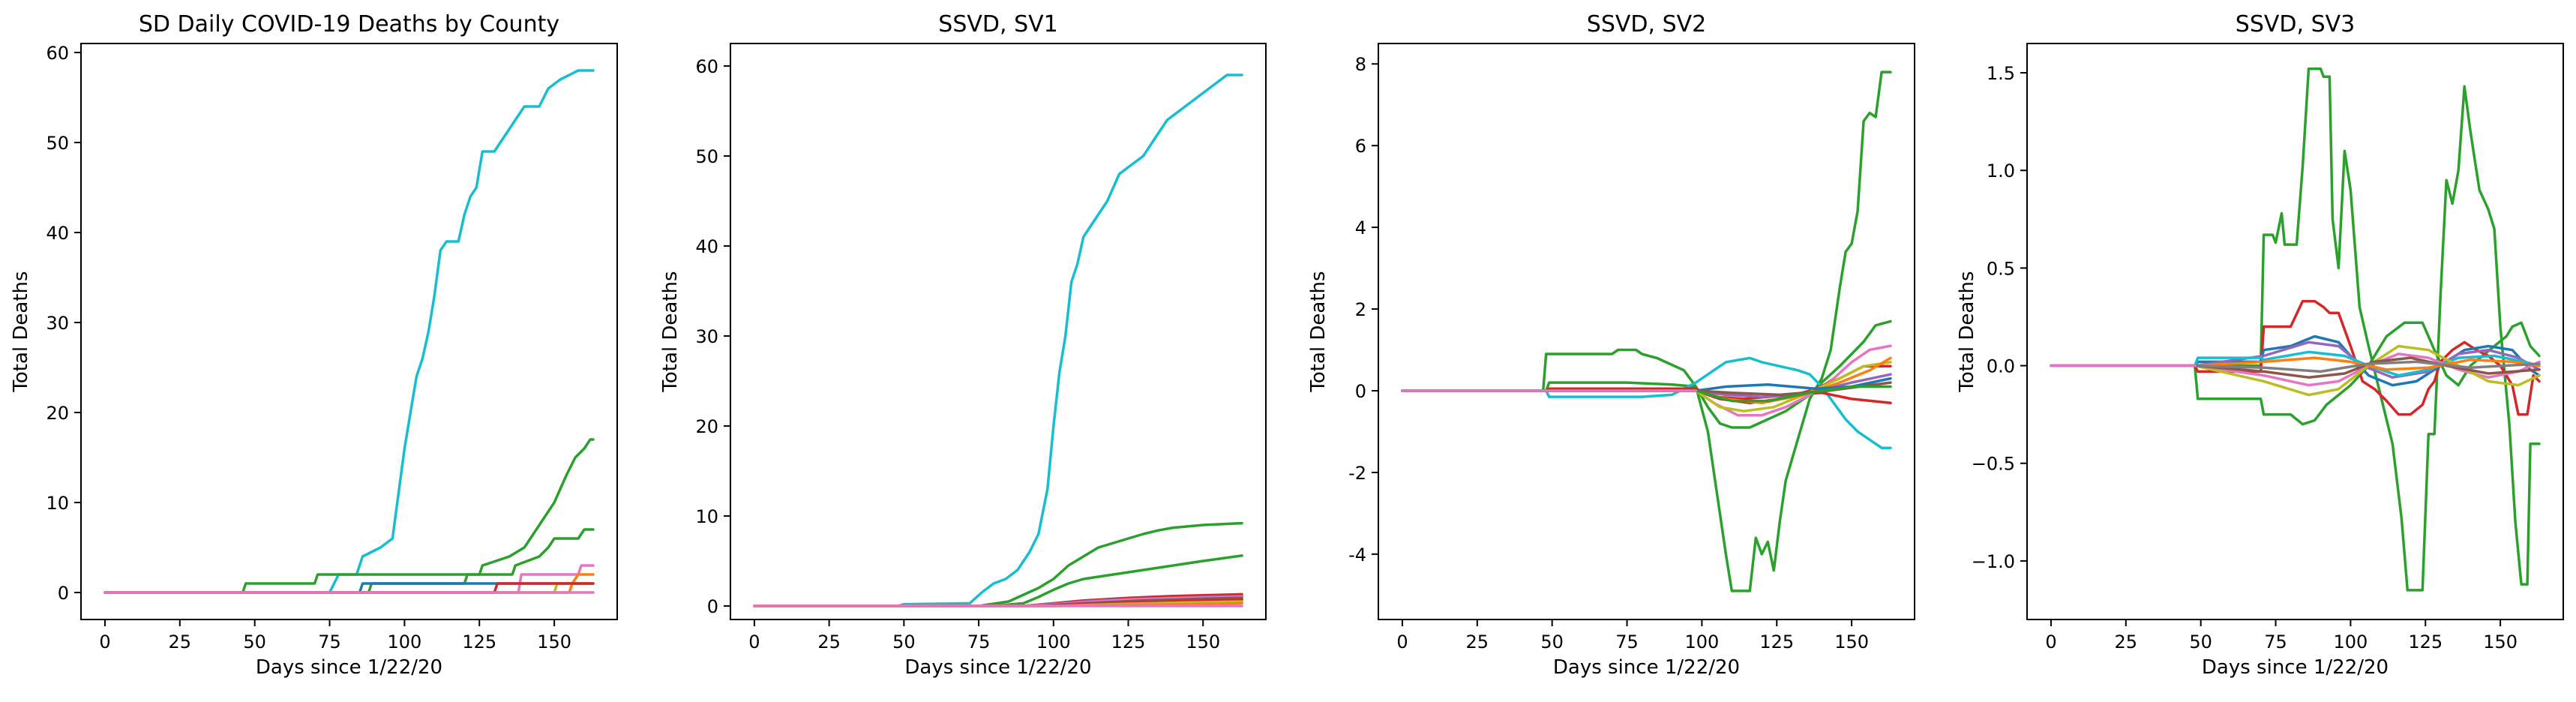 The image size is (2576, 702). What do you see at coordinates (1994, 561) in the screenshot?
I see `y-tick-label: −1.0` at bounding box center [1994, 561].